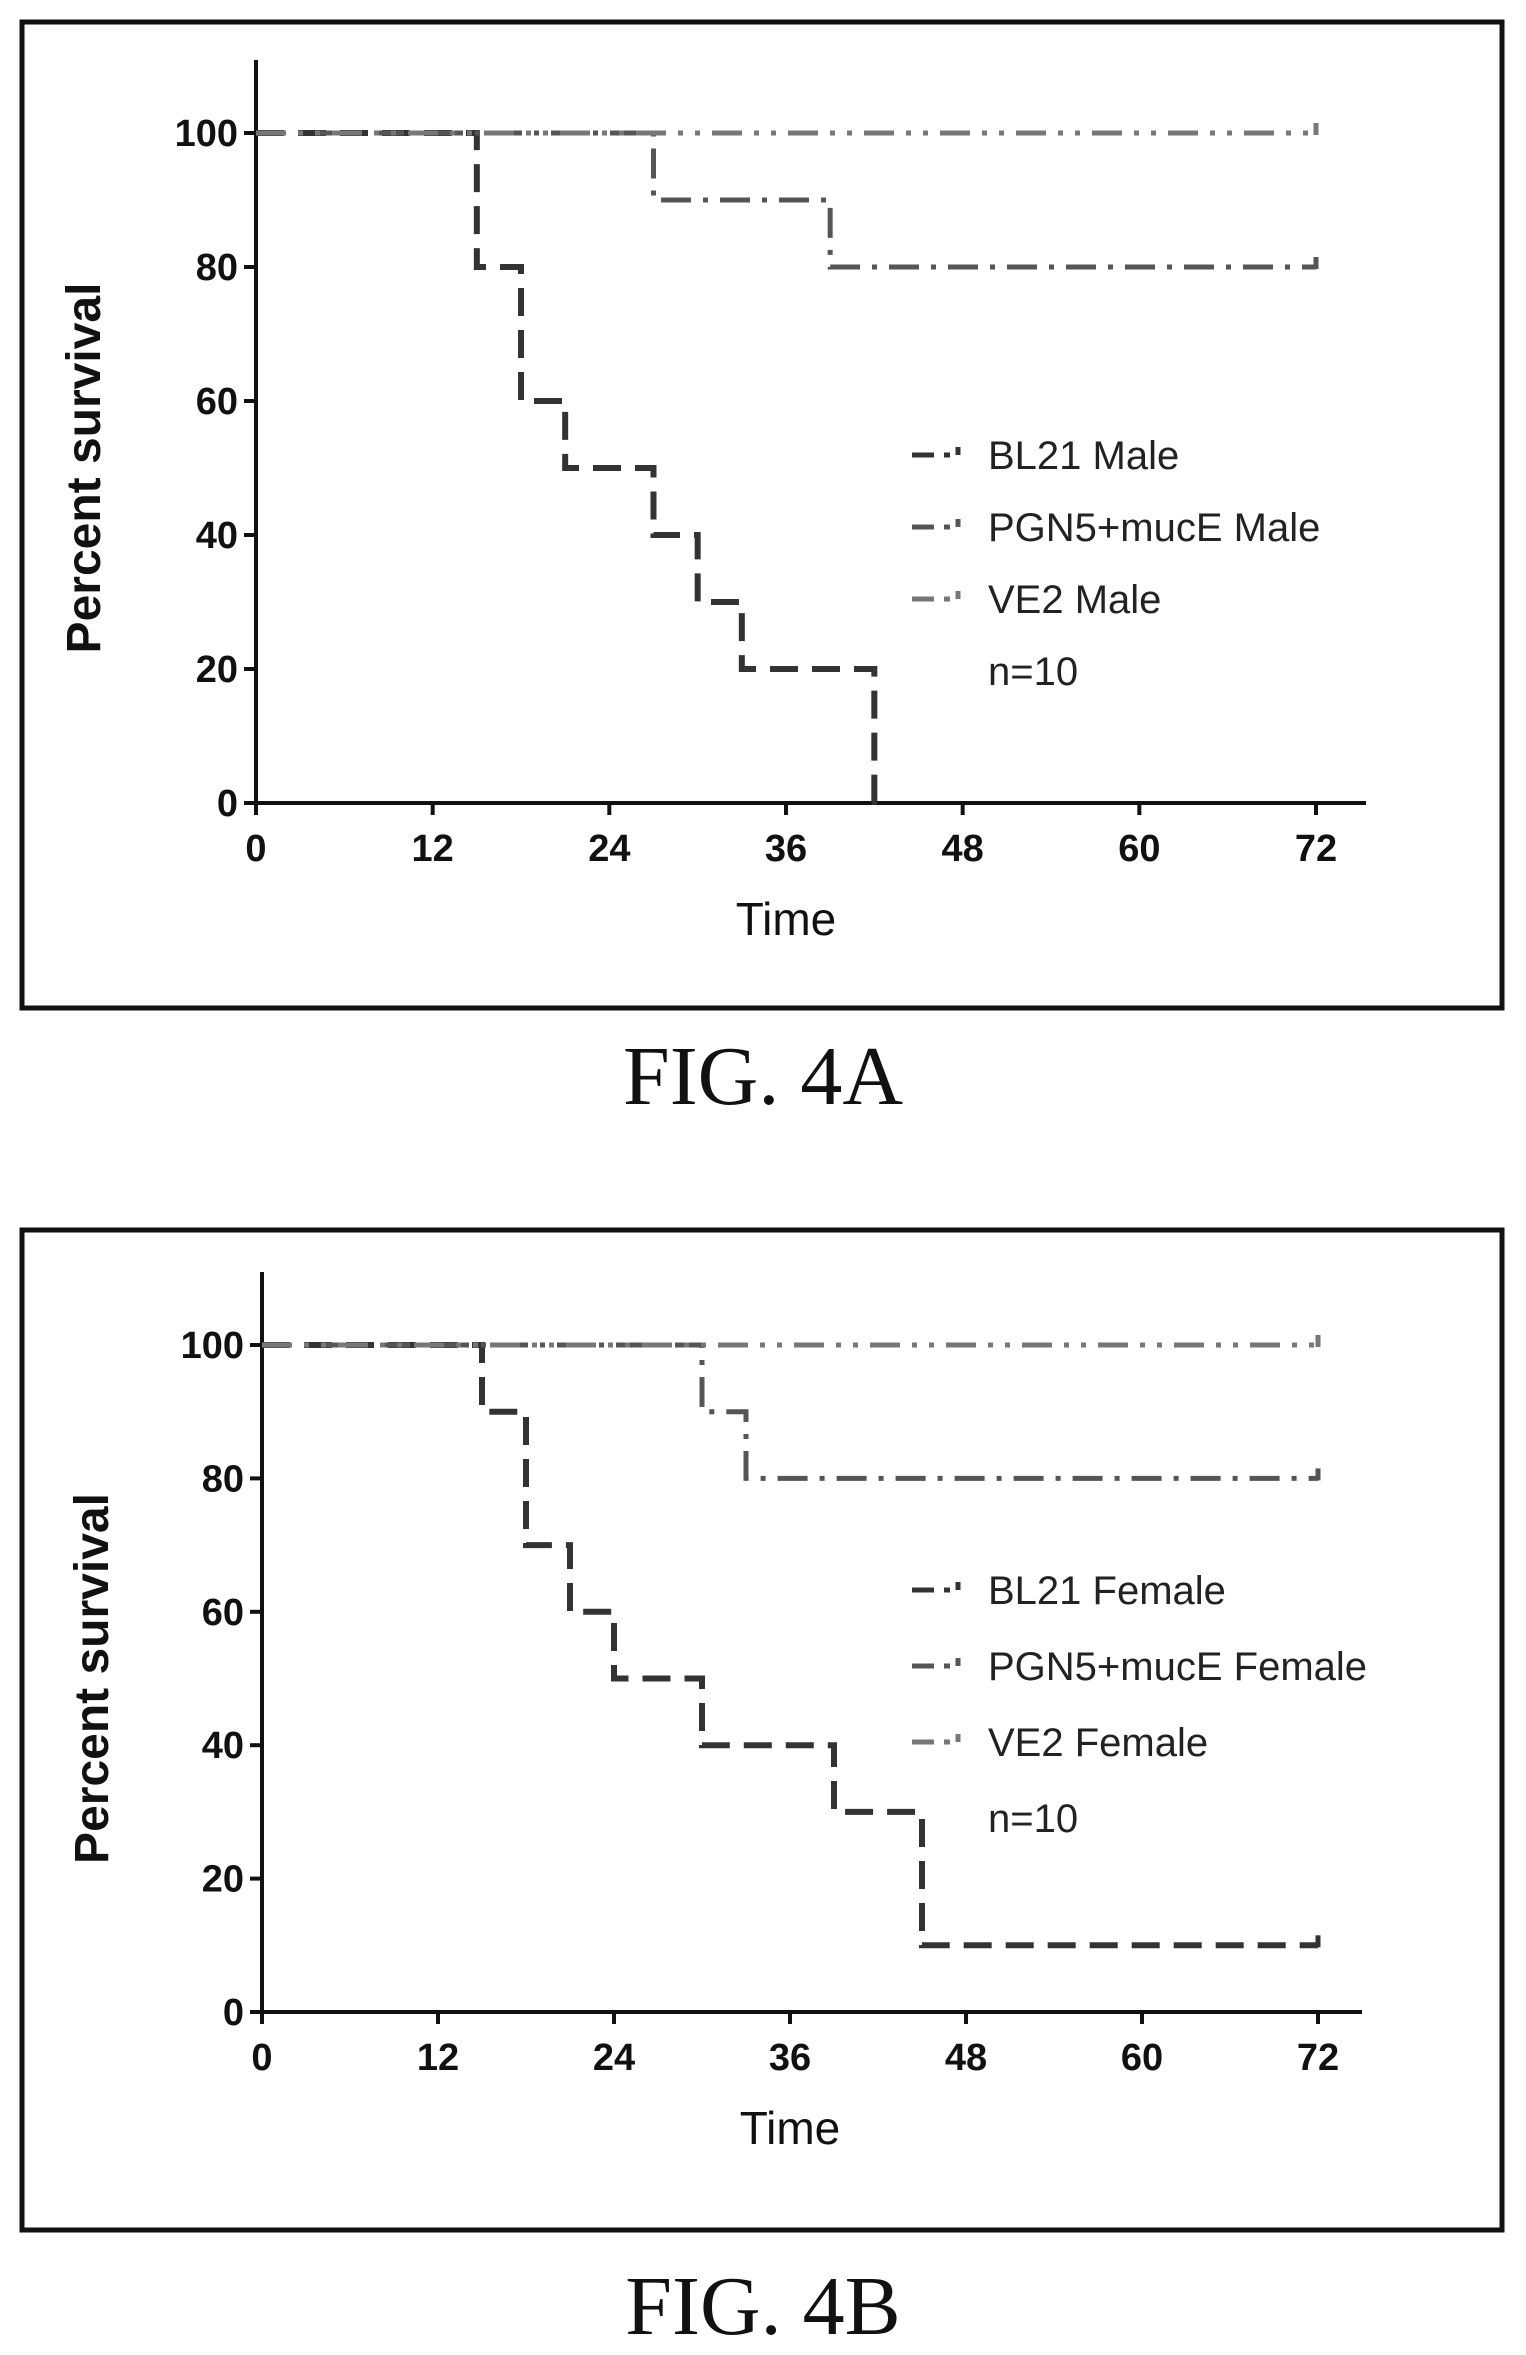 The width and height of the screenshot is (1526, 2355). What do you see at coordinates (1083, 456) in the screenshot?
I see `legend-entry-1: BL21 Male` at bounding box center [1083, 456].